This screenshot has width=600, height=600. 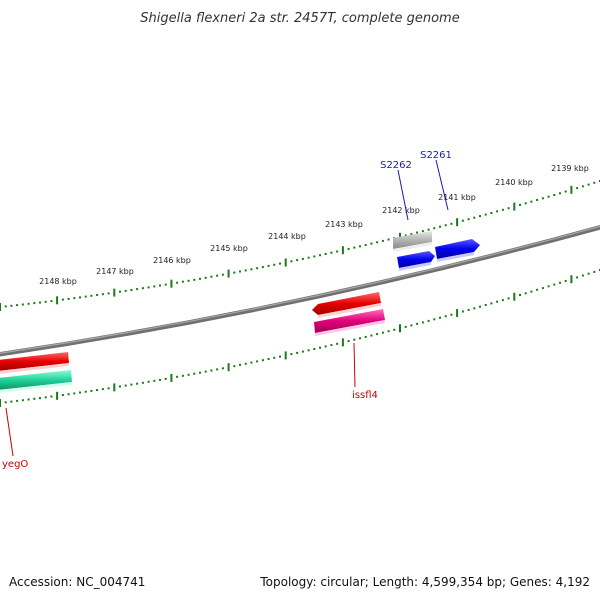 I want to click on gene-red-left, so click(x=34, y=363).